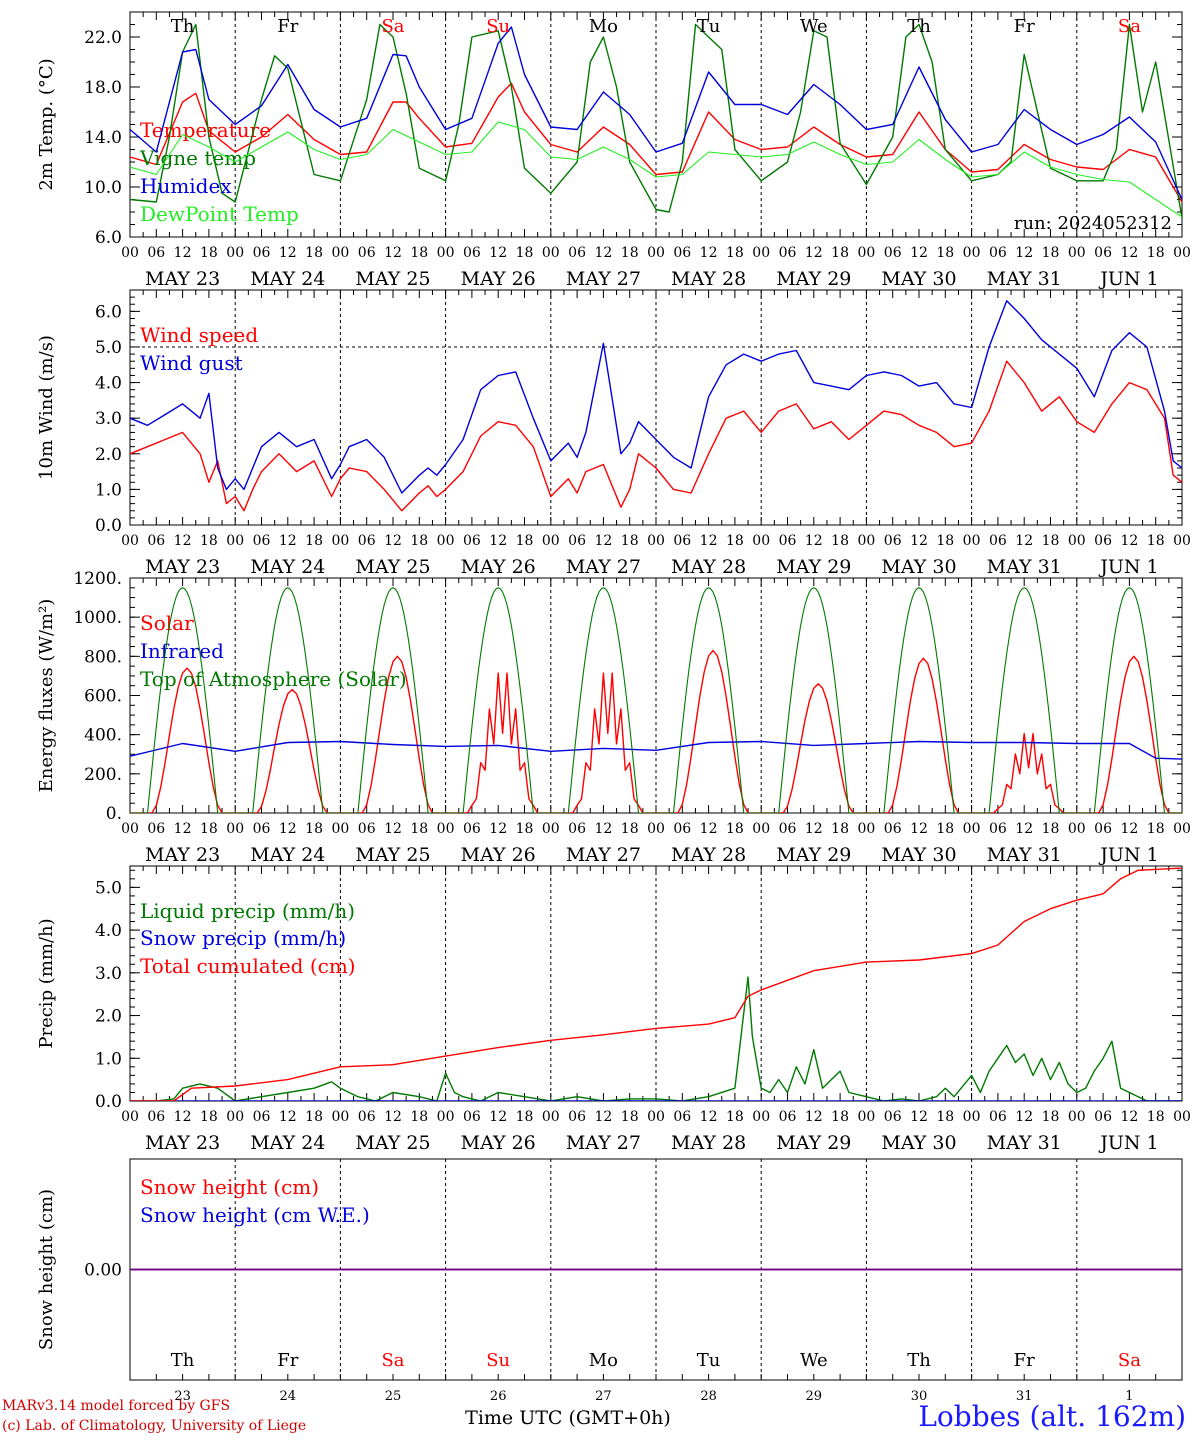  I want to click on legend-snow-height-cm-w-e: Snow height (cm W.E.), so click(255, 1215).